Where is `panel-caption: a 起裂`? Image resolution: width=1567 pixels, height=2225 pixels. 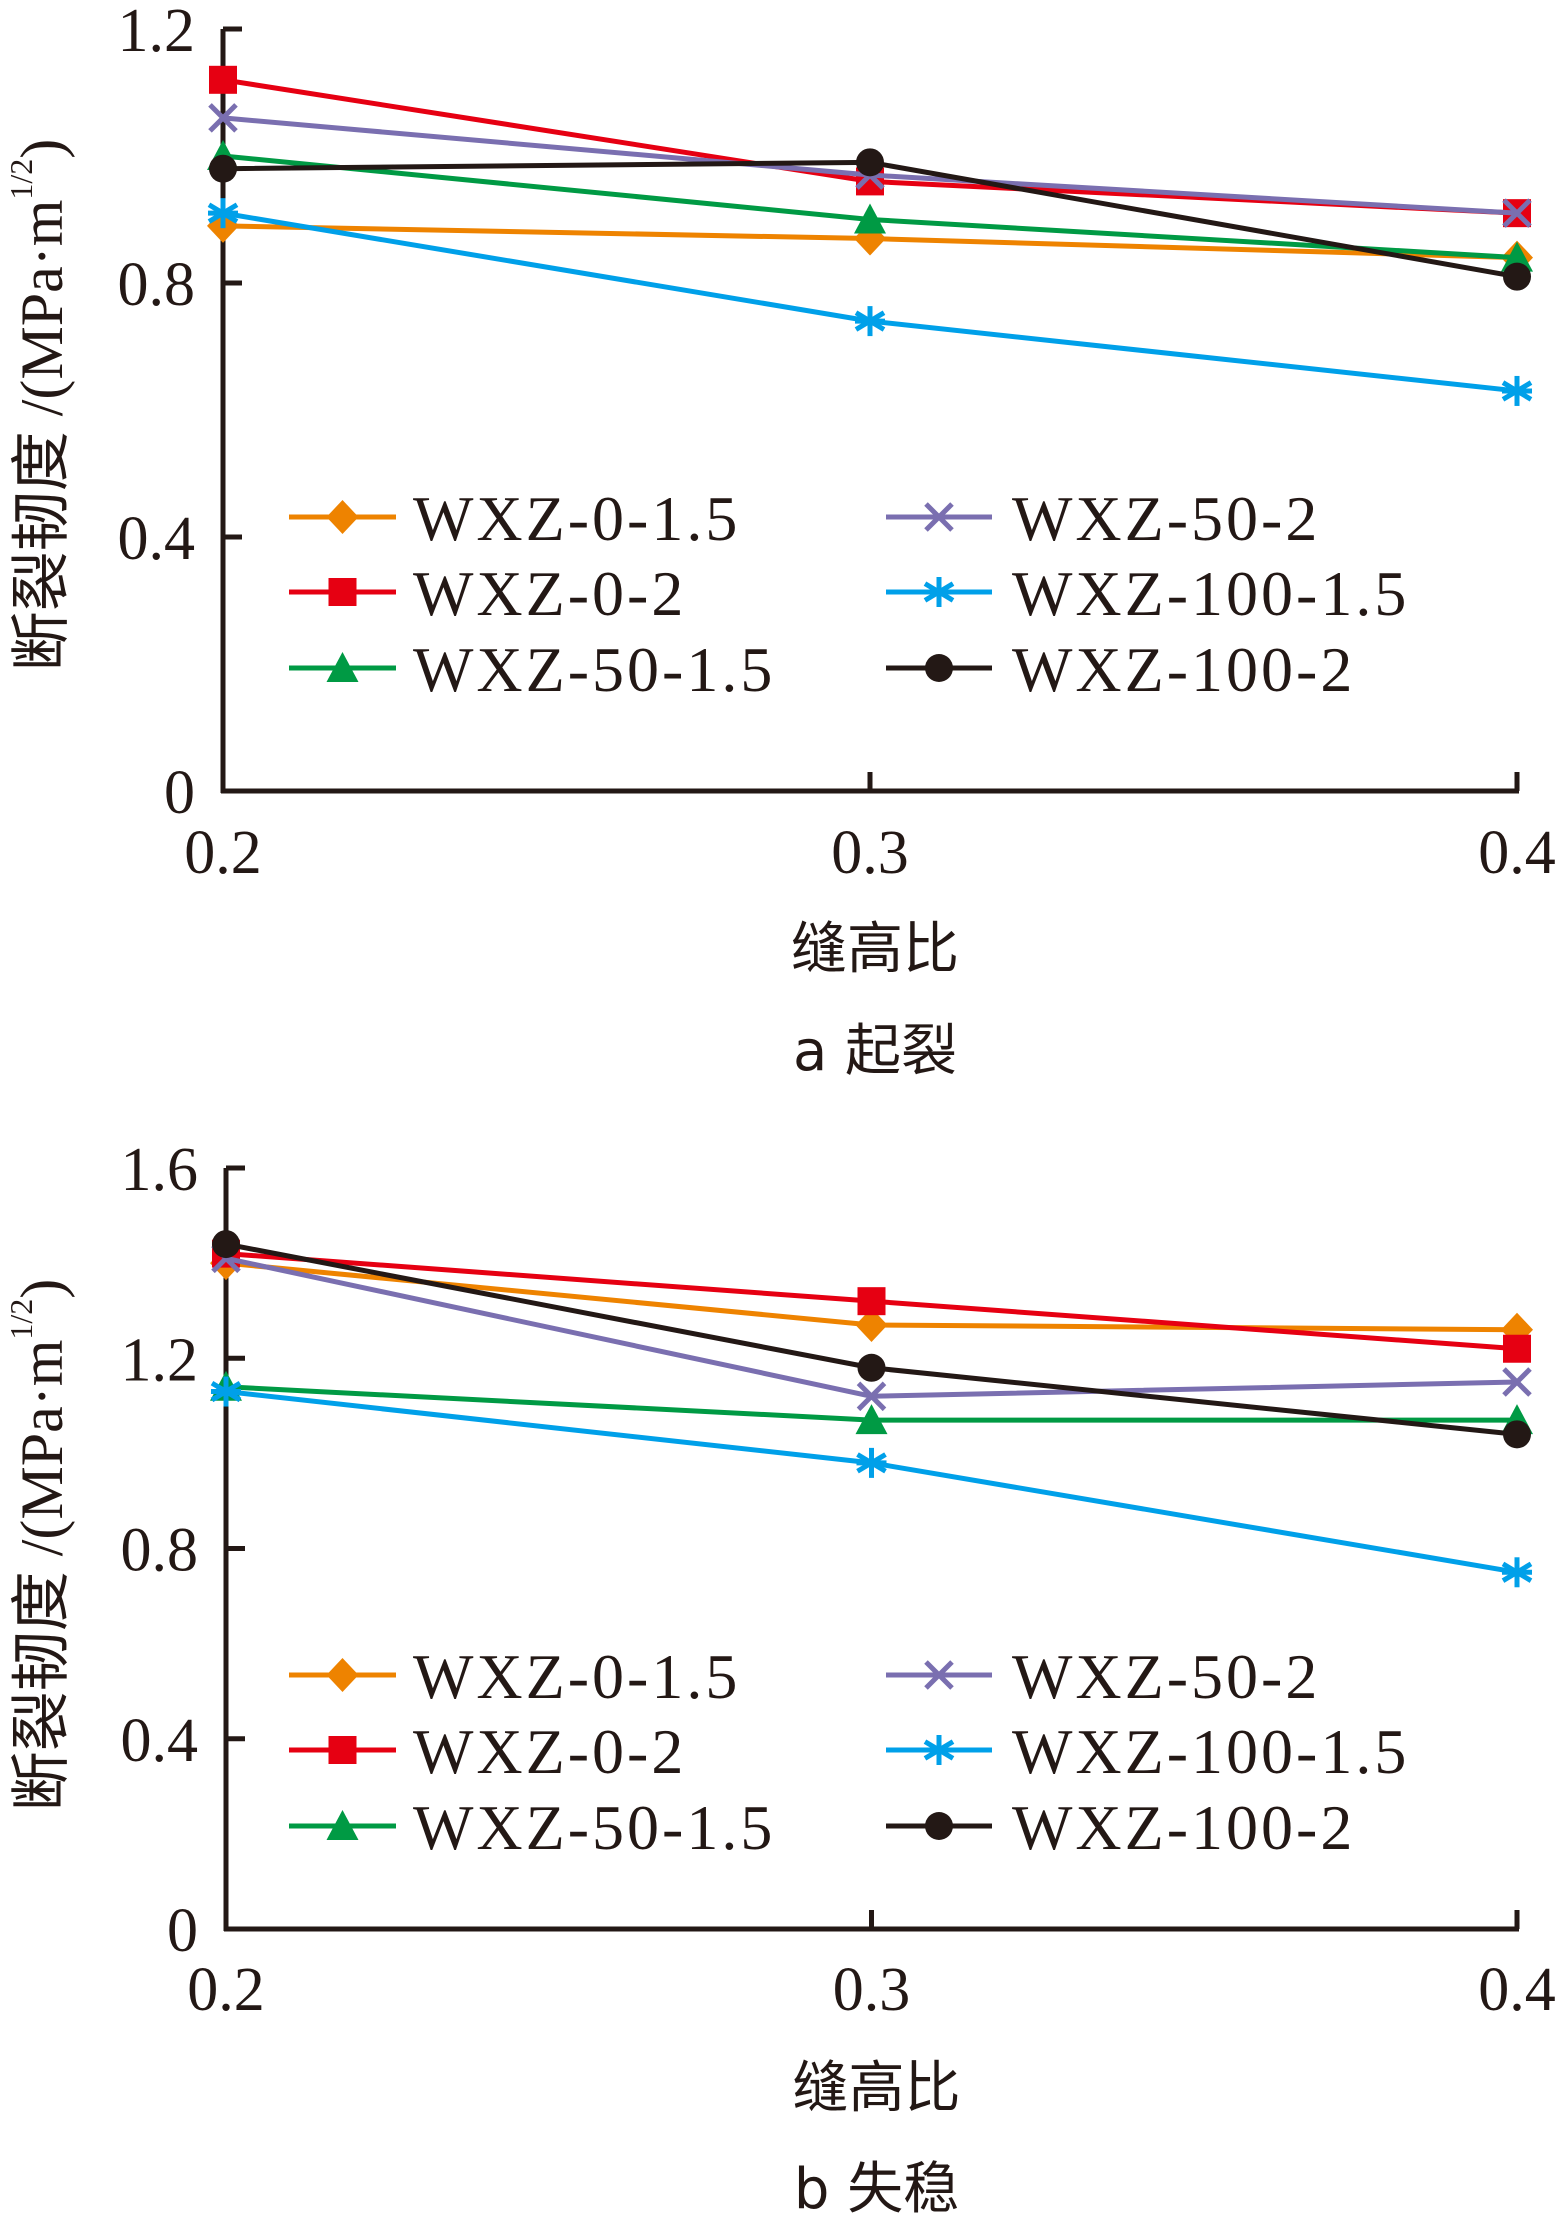 panel-caption: a 起裂 is located at coordinates (875, 1051).